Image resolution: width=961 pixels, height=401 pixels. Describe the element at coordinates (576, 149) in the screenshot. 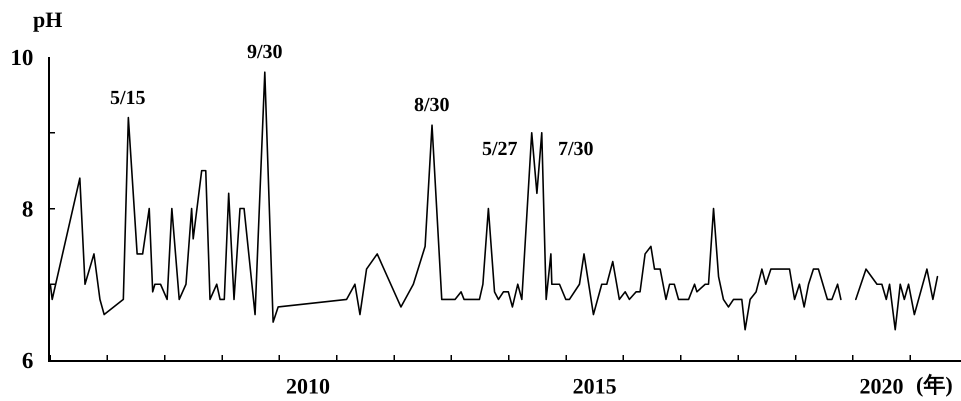

I see `annotation: 7/30` at that location.